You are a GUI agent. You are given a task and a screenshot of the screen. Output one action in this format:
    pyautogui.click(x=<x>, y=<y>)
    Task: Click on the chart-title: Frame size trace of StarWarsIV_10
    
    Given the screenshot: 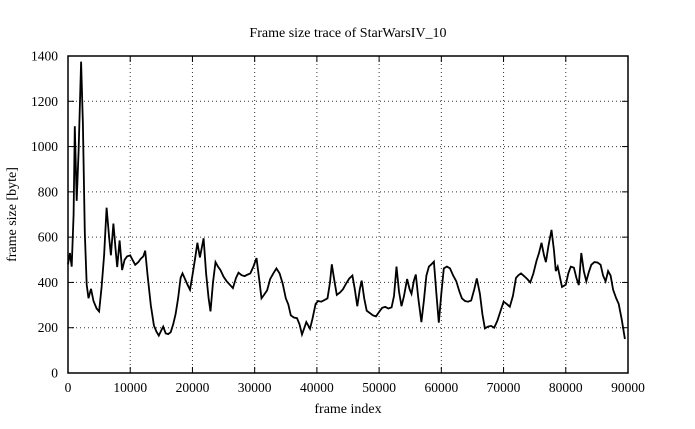 What is the action you would take?
    pyautogui.click(x=347, y=33)
    